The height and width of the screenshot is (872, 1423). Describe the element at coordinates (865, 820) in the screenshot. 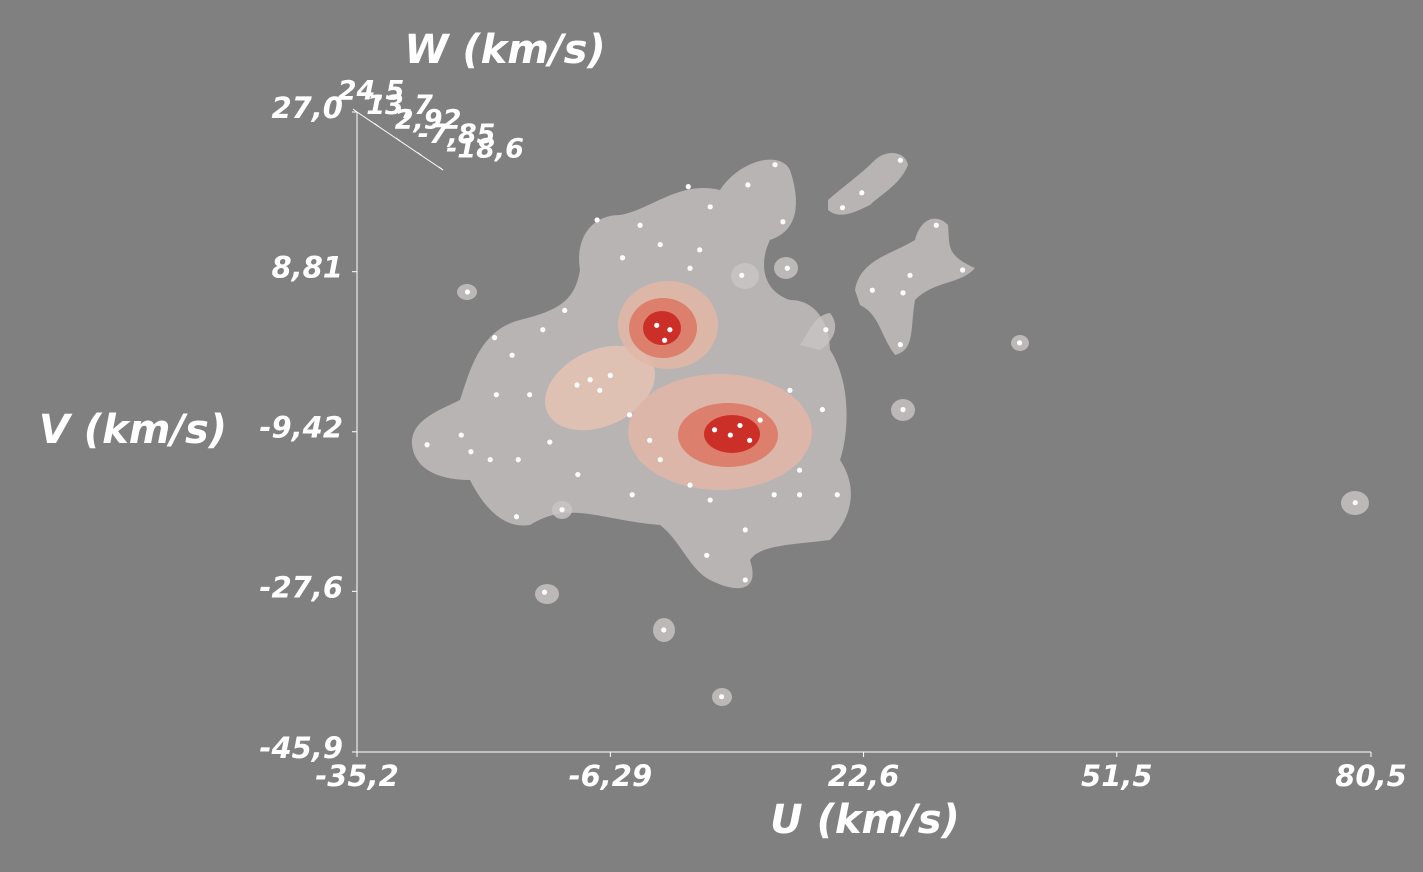

I see `x-axis-title: U (km/s)` at that location.